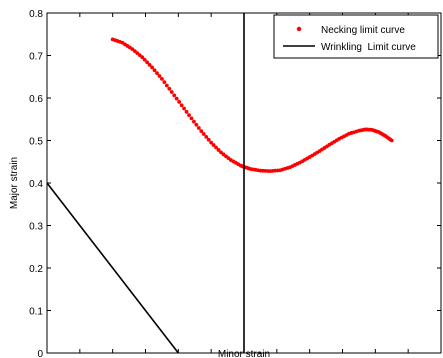  What do you see at coordinates (363, 30) in the screenshot?
I see `legend-label-necking: Necking limit curve` at bounding box center [363, 30].